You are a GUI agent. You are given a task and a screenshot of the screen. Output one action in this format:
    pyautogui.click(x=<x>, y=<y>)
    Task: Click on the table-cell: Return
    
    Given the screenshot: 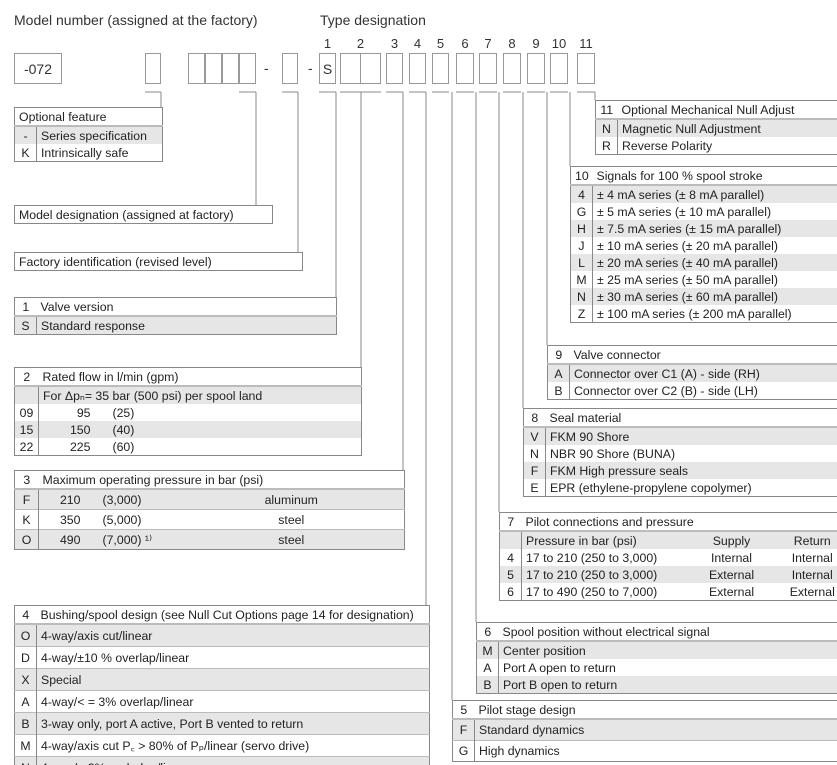 What is the action you would take?
    pyautogui.click(x=801, y=540)
    